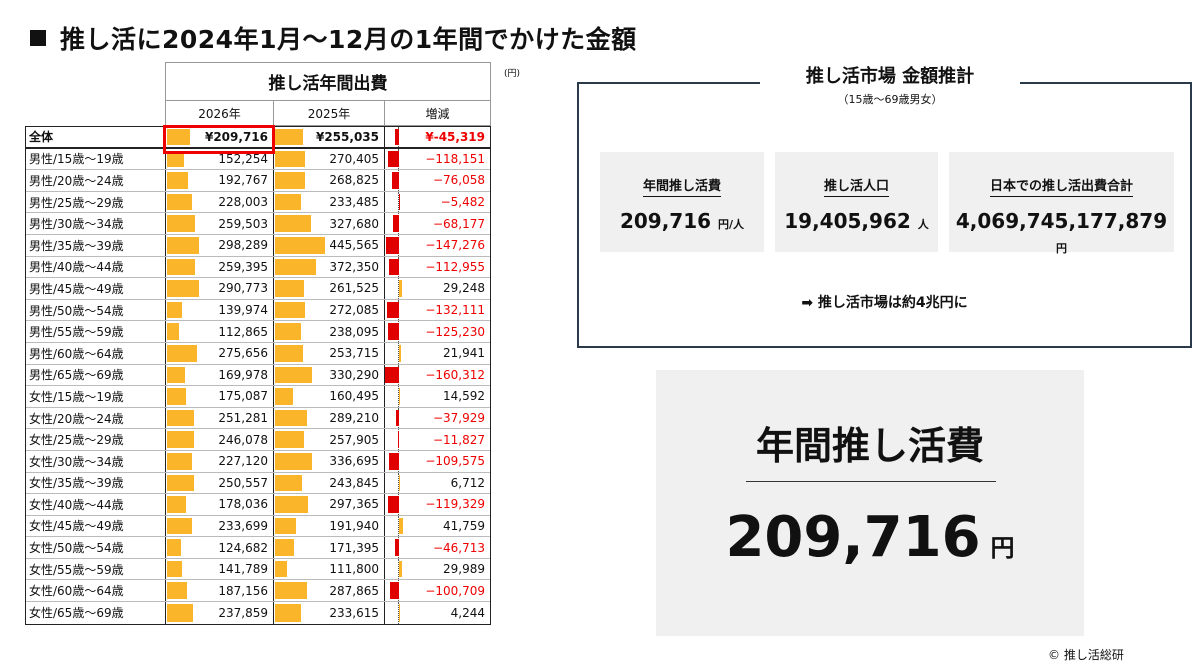 The height and width of the screenshot is (668, 1200). What do you see at coordinates (38, 38) in the screenshot?
I see `square-bullet-icon` at bounding box center [38, 38].